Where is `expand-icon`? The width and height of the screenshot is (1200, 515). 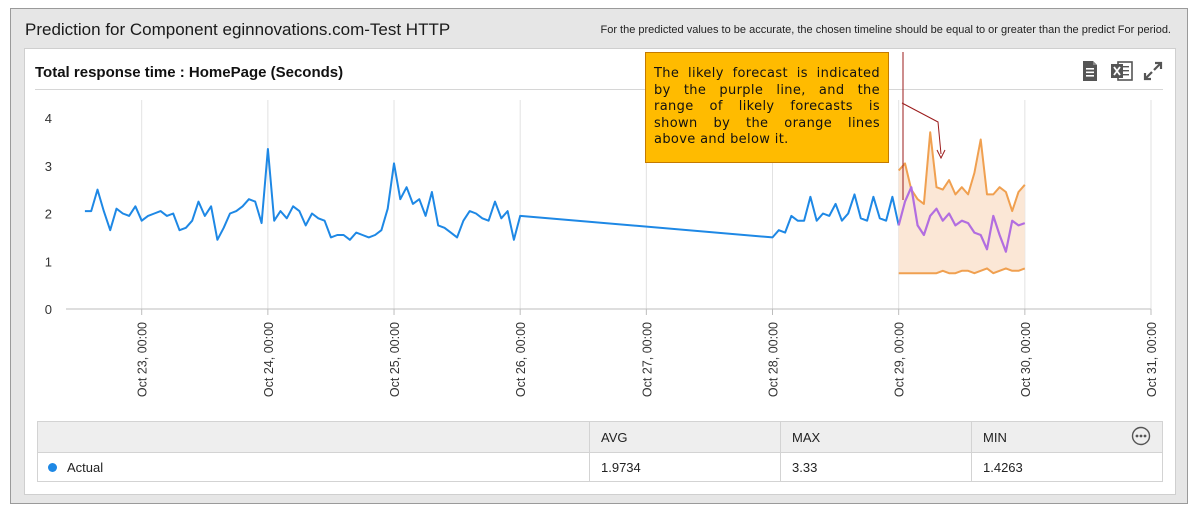 expand-icon is located at coordinates (1153, 72).